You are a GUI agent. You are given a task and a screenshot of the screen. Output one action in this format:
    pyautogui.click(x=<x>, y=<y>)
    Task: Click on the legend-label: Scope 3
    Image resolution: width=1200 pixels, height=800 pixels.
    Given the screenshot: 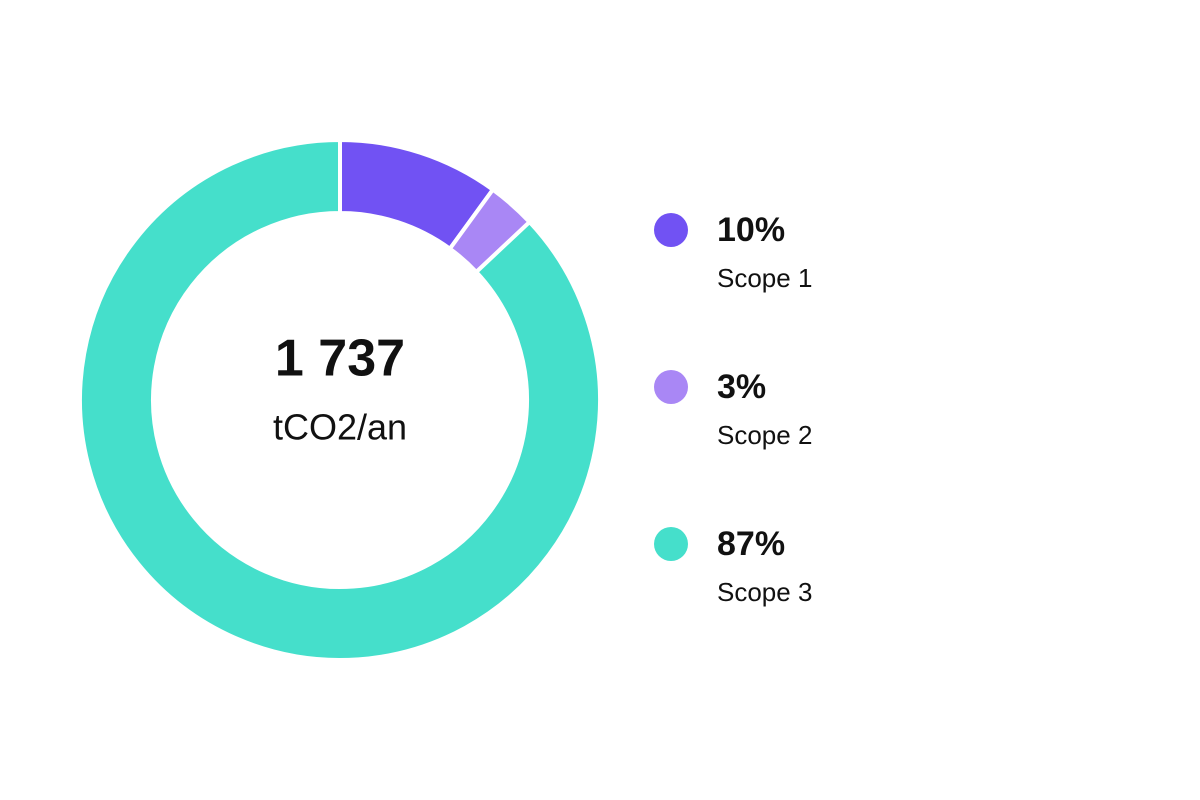 What is the action you would take?
    pyautogui.click(x=764, y=592)
    